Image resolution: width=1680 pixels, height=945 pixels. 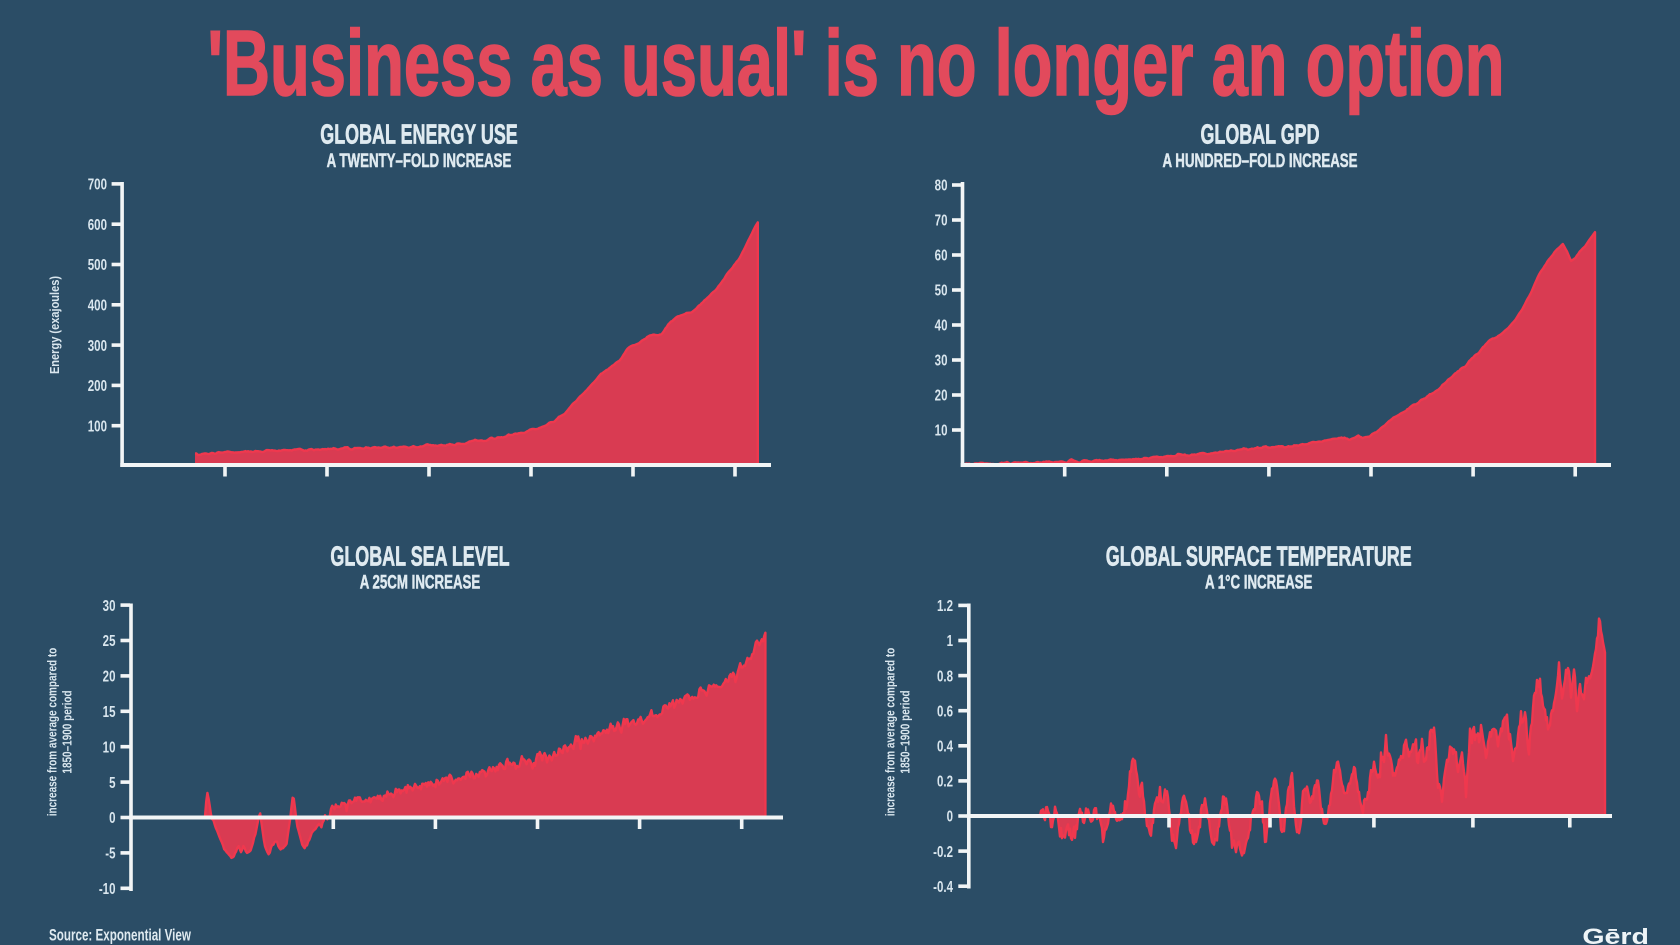 I want to click on svg-text: 0.4, so click(x=945, y=746).